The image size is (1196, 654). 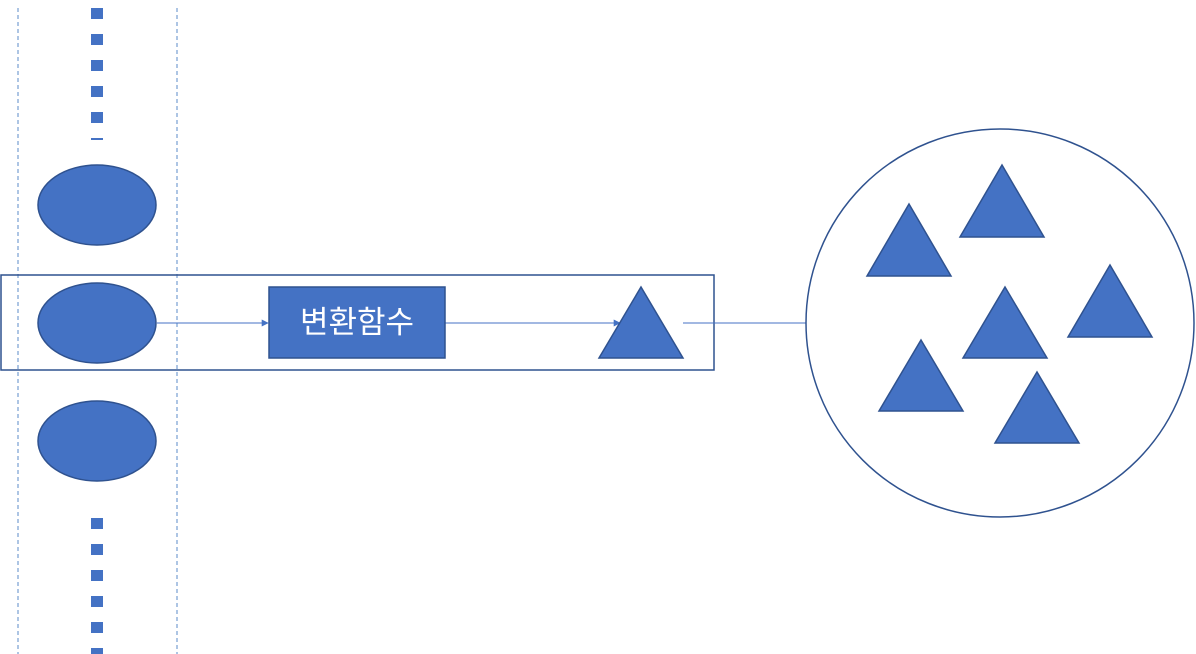 What do you see at coordinates (97, 205) in the screenshot?
I see `input-ellipse-top` at bounding box center [97, 205].